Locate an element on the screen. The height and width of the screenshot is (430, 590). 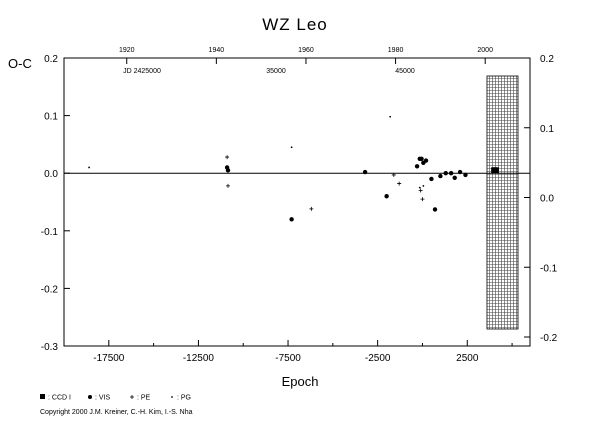
top-year-label: 1960 is located at coordinates (306, 50).